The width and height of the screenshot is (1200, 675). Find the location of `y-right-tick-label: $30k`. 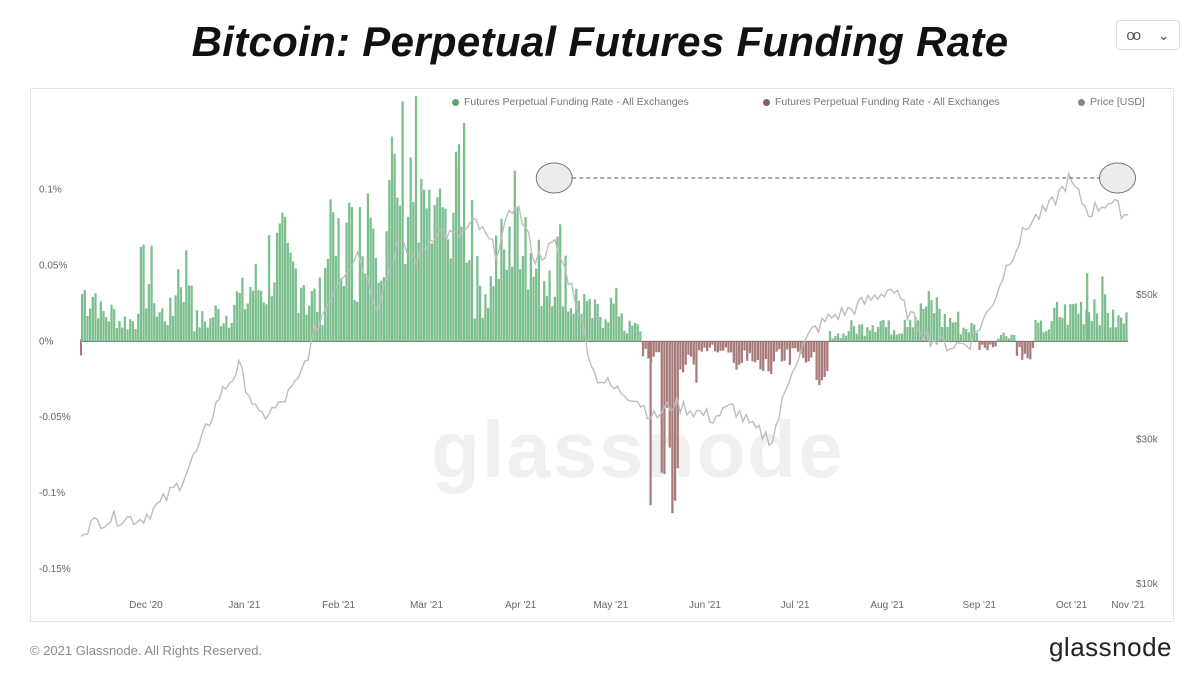

y-right-tick-label: $30k is located at coordinates (1147, 440).